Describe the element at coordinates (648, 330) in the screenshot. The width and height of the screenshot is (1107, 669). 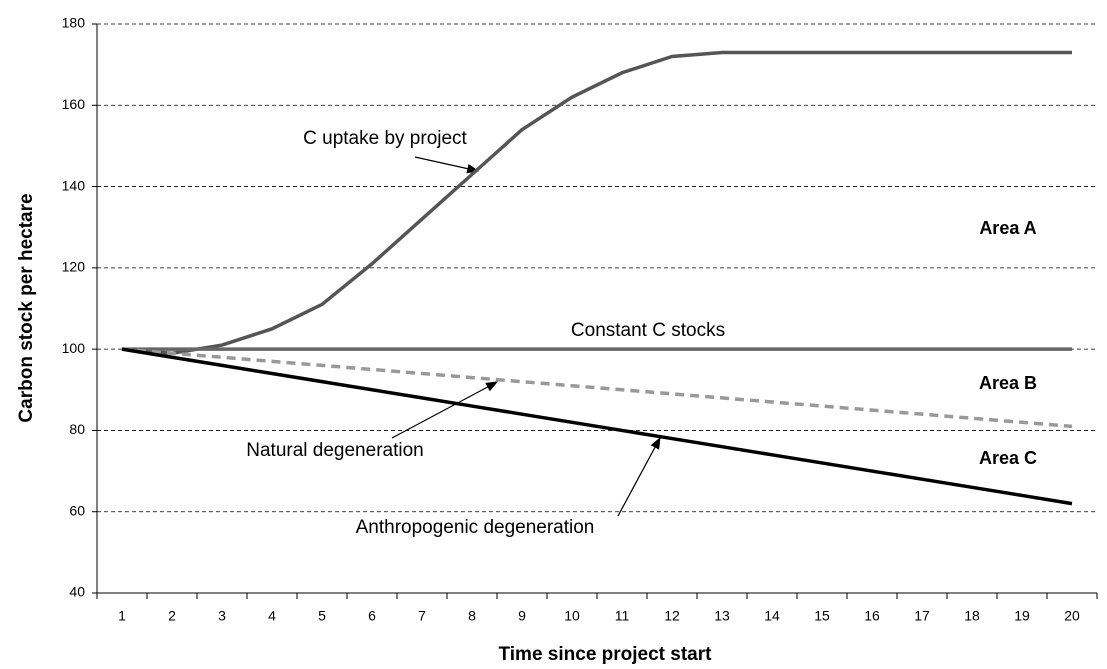
I see `series-label: Constant C stocks` at that location.